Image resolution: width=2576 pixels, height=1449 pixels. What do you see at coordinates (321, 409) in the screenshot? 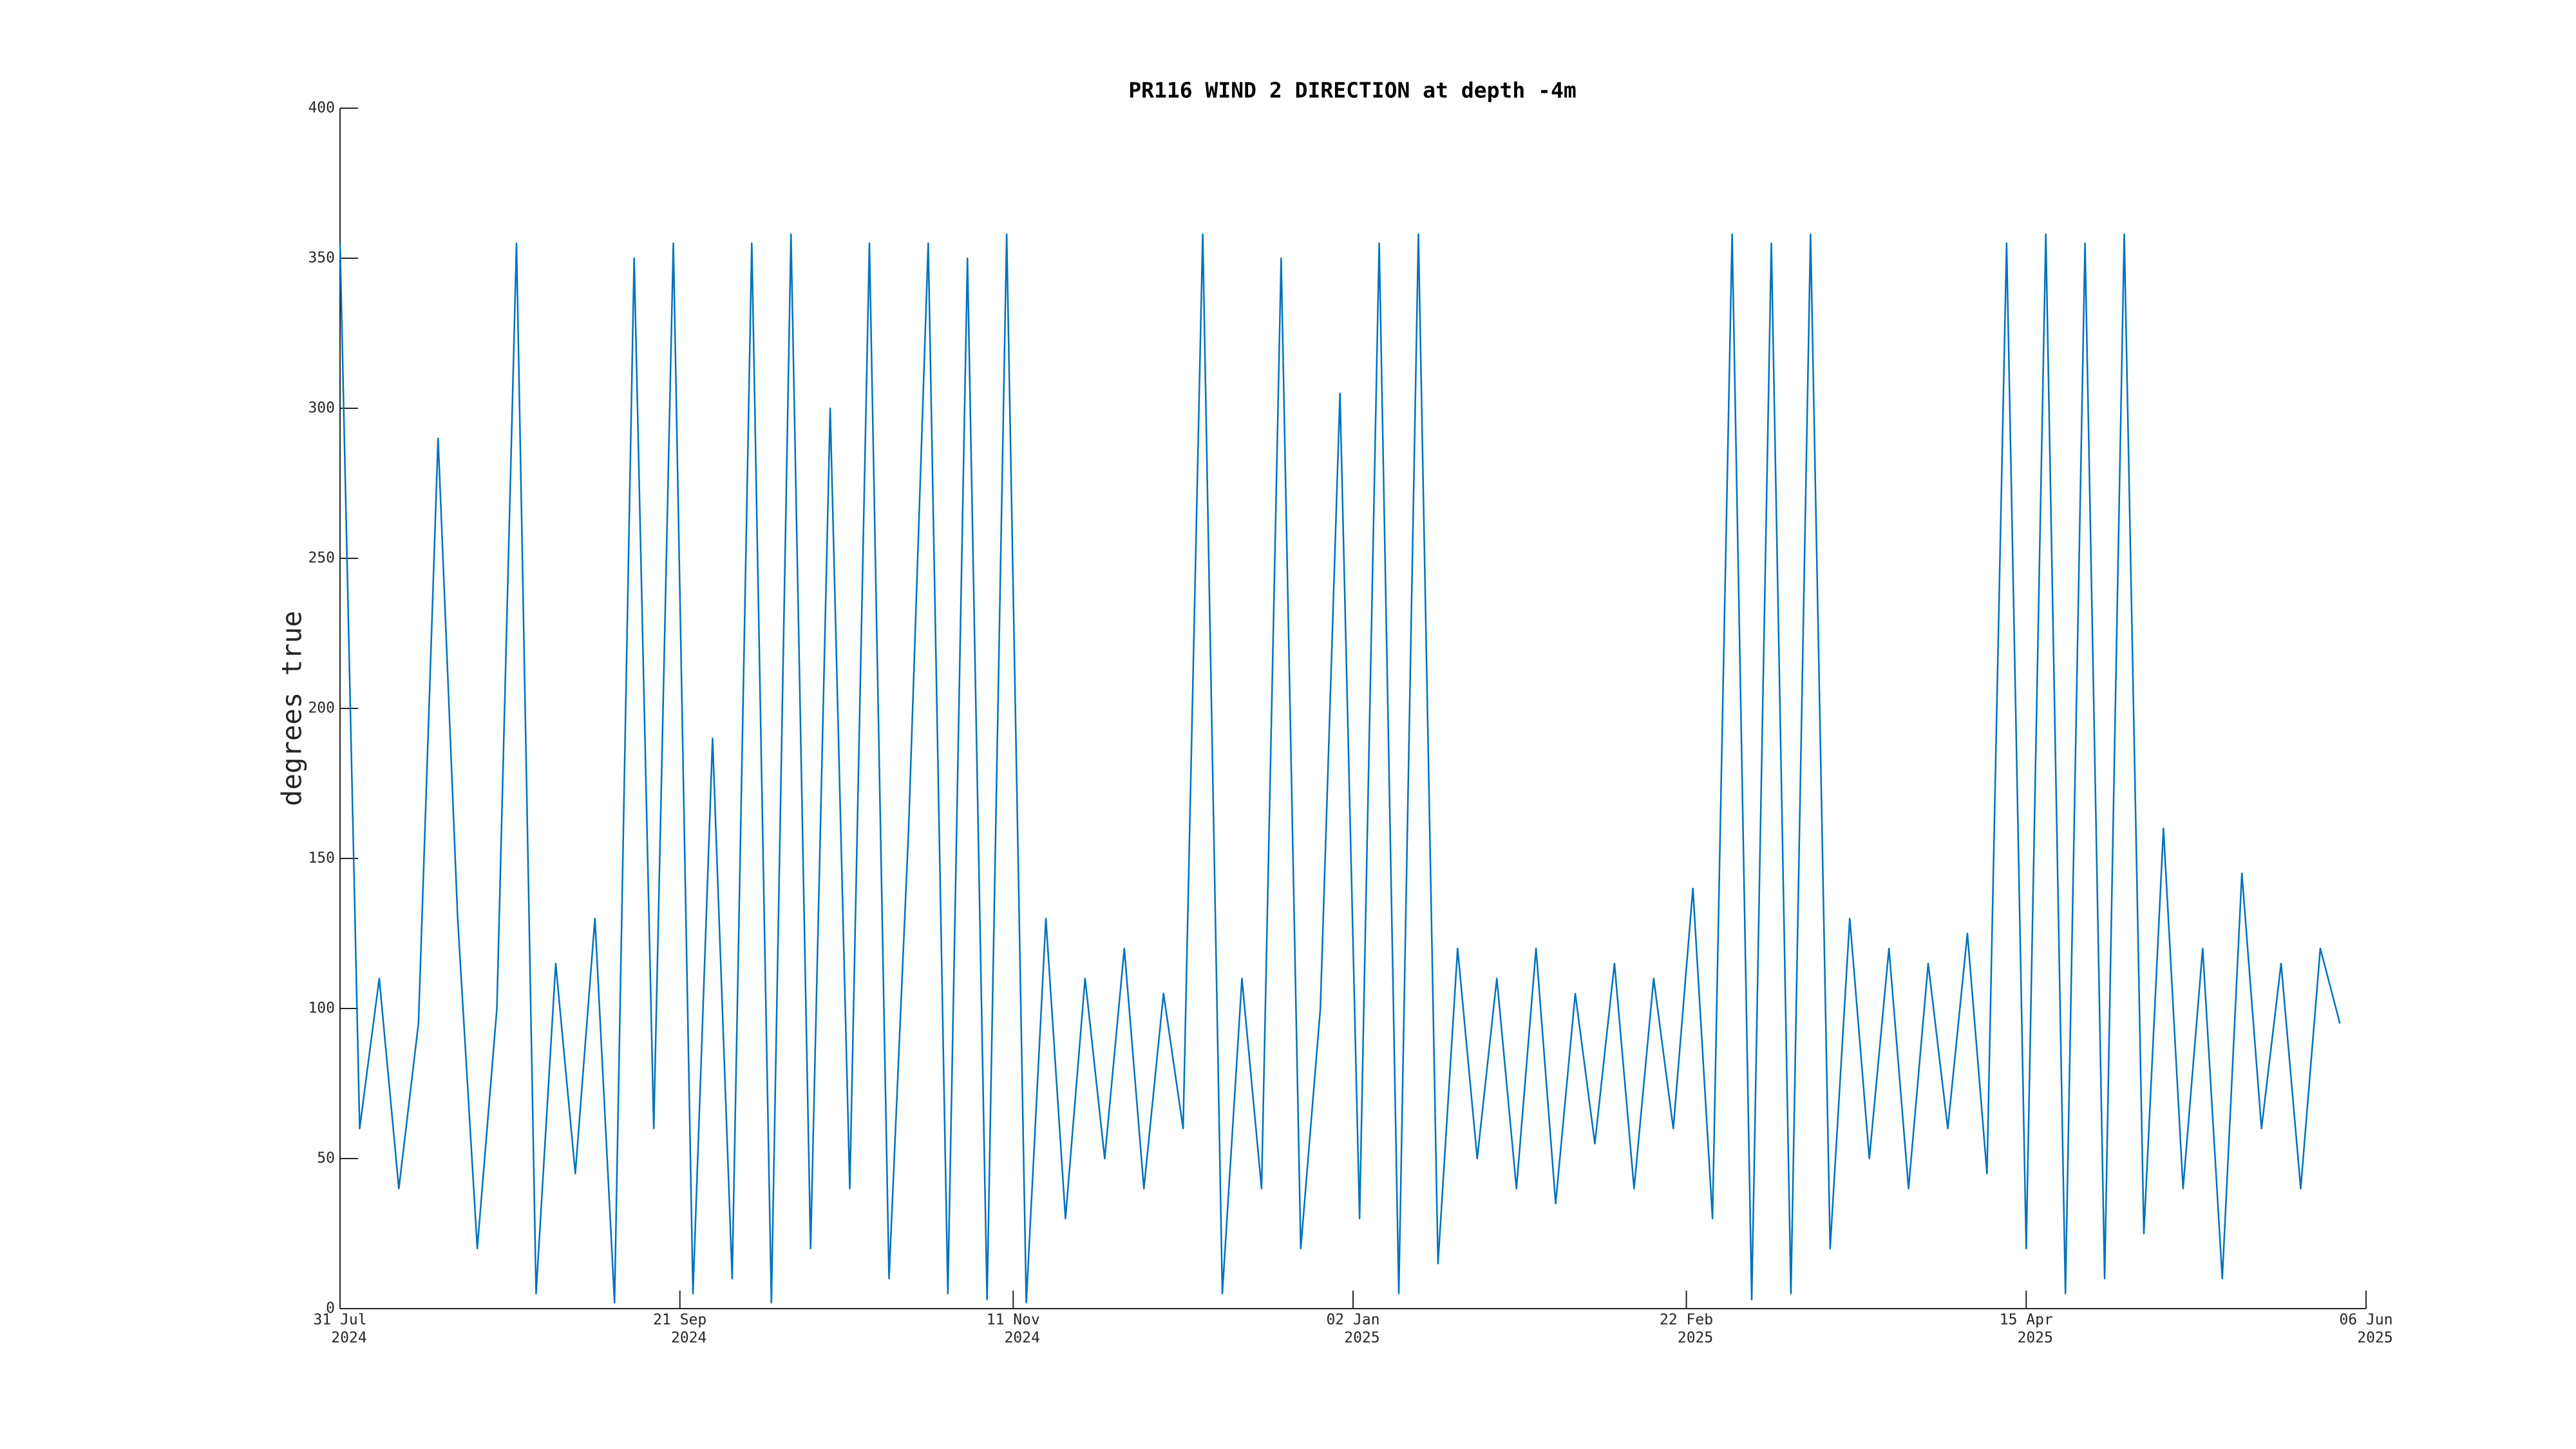
I see `y-tick-label: 300` at bounding box center [321, 409].